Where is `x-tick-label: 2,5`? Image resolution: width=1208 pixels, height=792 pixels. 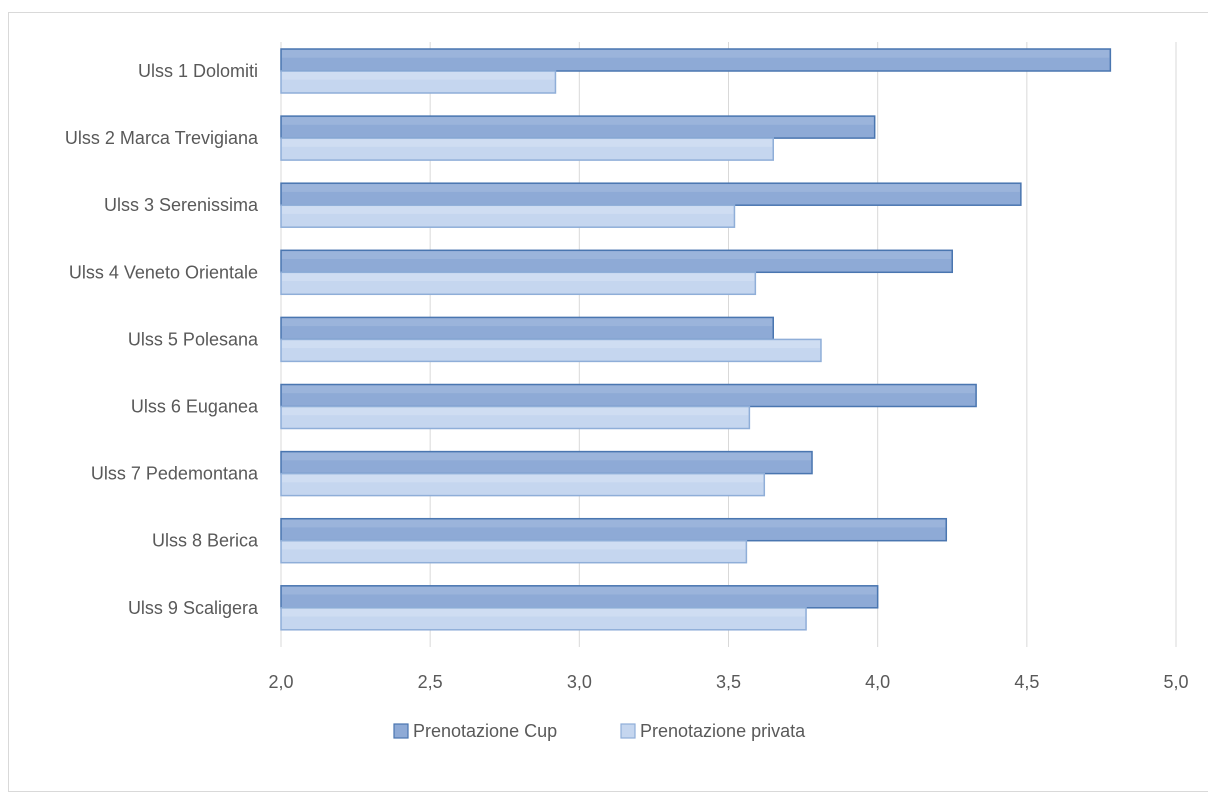 x-tick-label: 2,5 is located at coordinates (430, 682).